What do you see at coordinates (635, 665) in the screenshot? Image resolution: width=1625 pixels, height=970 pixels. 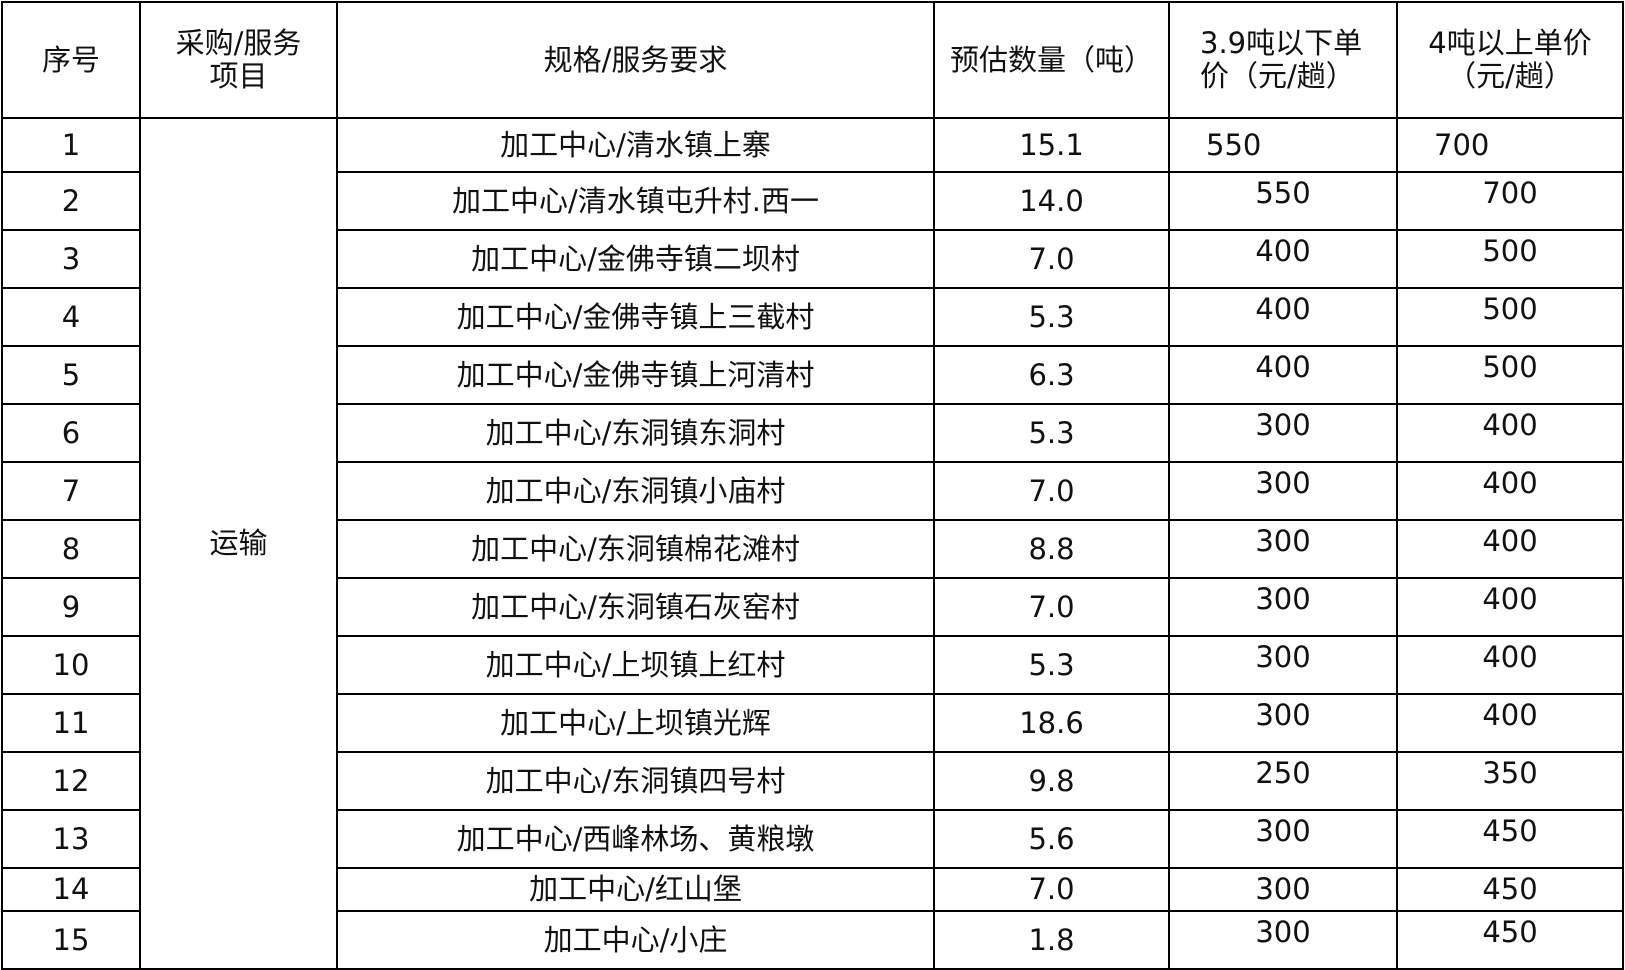 I see `cell-spec: 加工中心/上坝镇上红村` at bounding box center [635, 665].